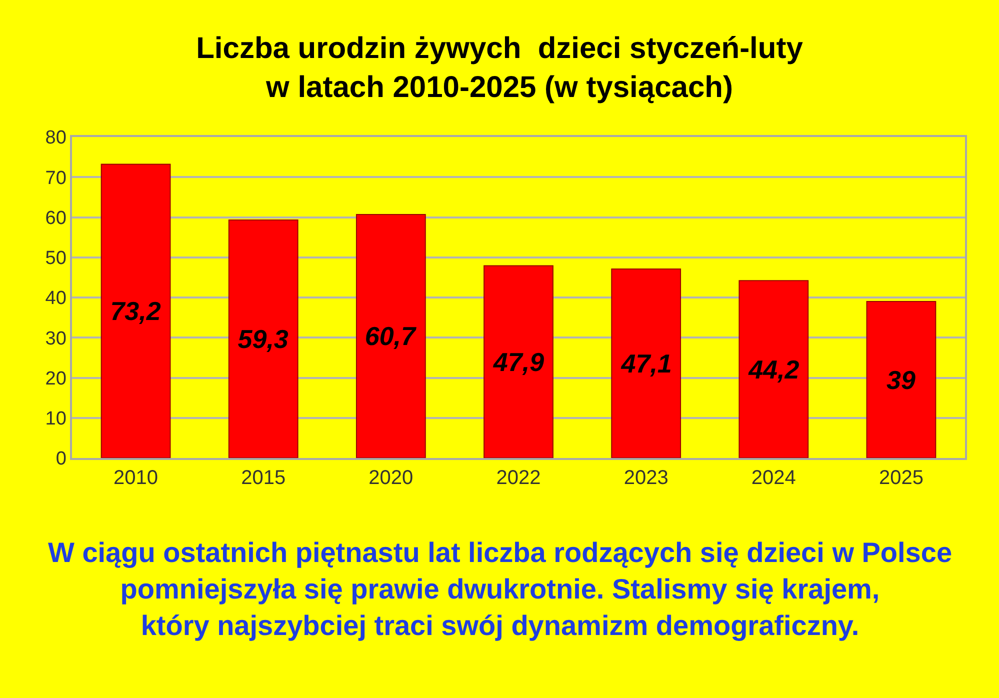 The image size is (999, 698). Describe the element at coordinates (500, 68) in the screenshot. I see `chart-title: Liczba urodzin żywych dzieci styczeń-luty w latach 2010-2025 (w tysiącach)` at that location.